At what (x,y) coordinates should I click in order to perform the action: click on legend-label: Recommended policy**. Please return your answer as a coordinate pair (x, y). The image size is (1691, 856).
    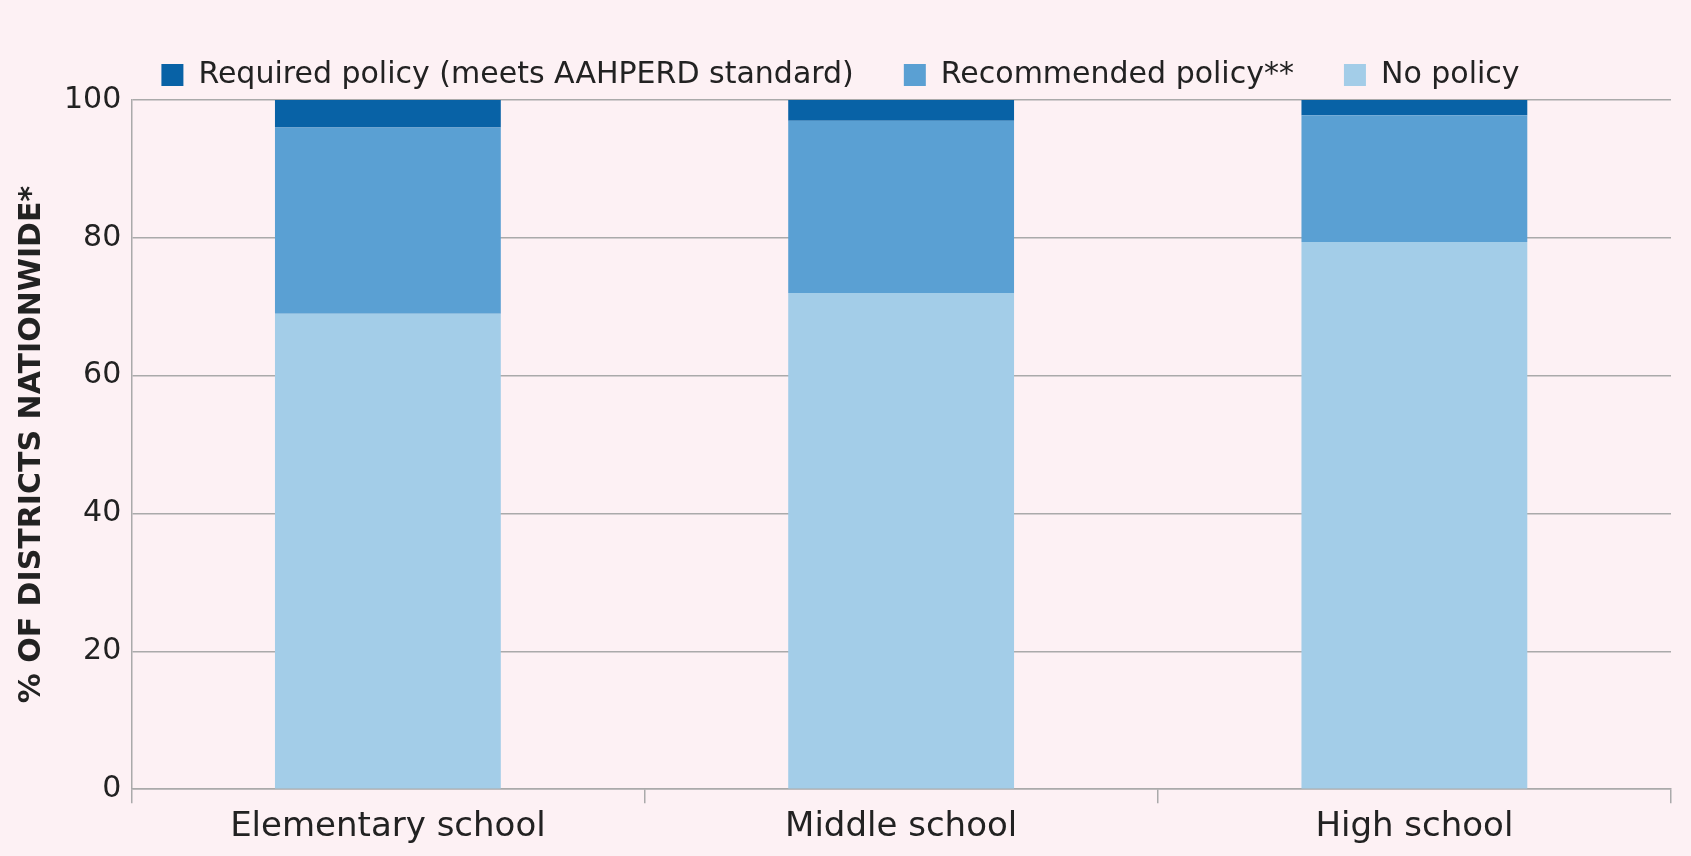
    Looking at the image, I should click on (1117, 72).